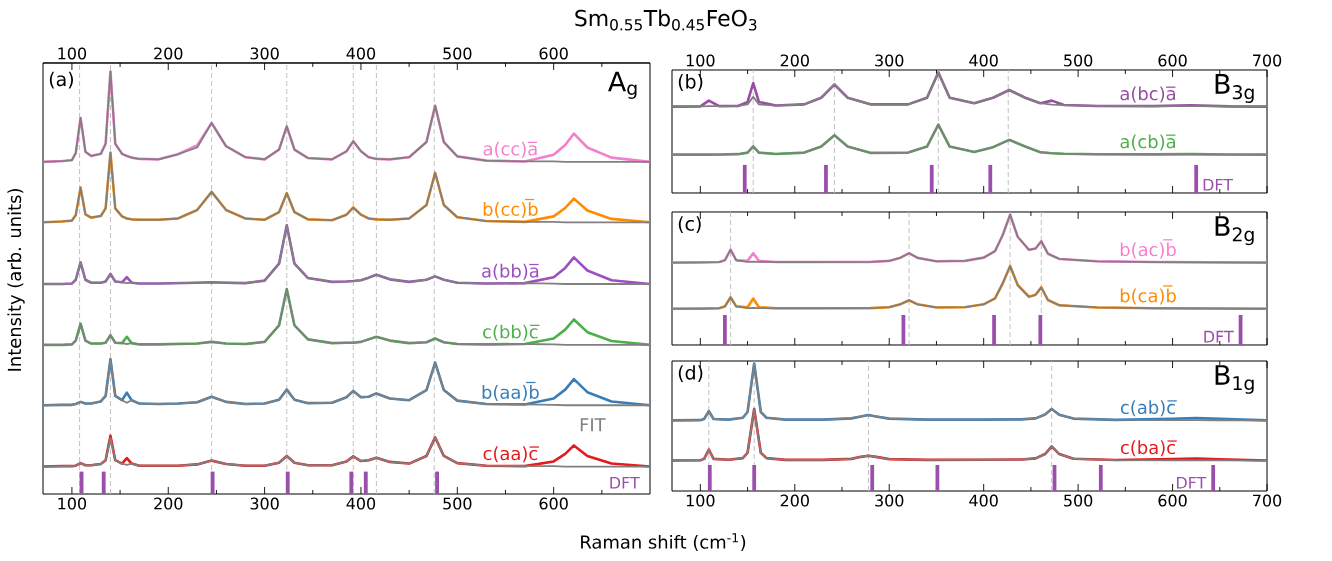 The width and height of the screenshot is (1332, 561). Describe the element at coordinates (510, 208) in the screenshot. I see `series-label: b(cc)b̅` at that location.